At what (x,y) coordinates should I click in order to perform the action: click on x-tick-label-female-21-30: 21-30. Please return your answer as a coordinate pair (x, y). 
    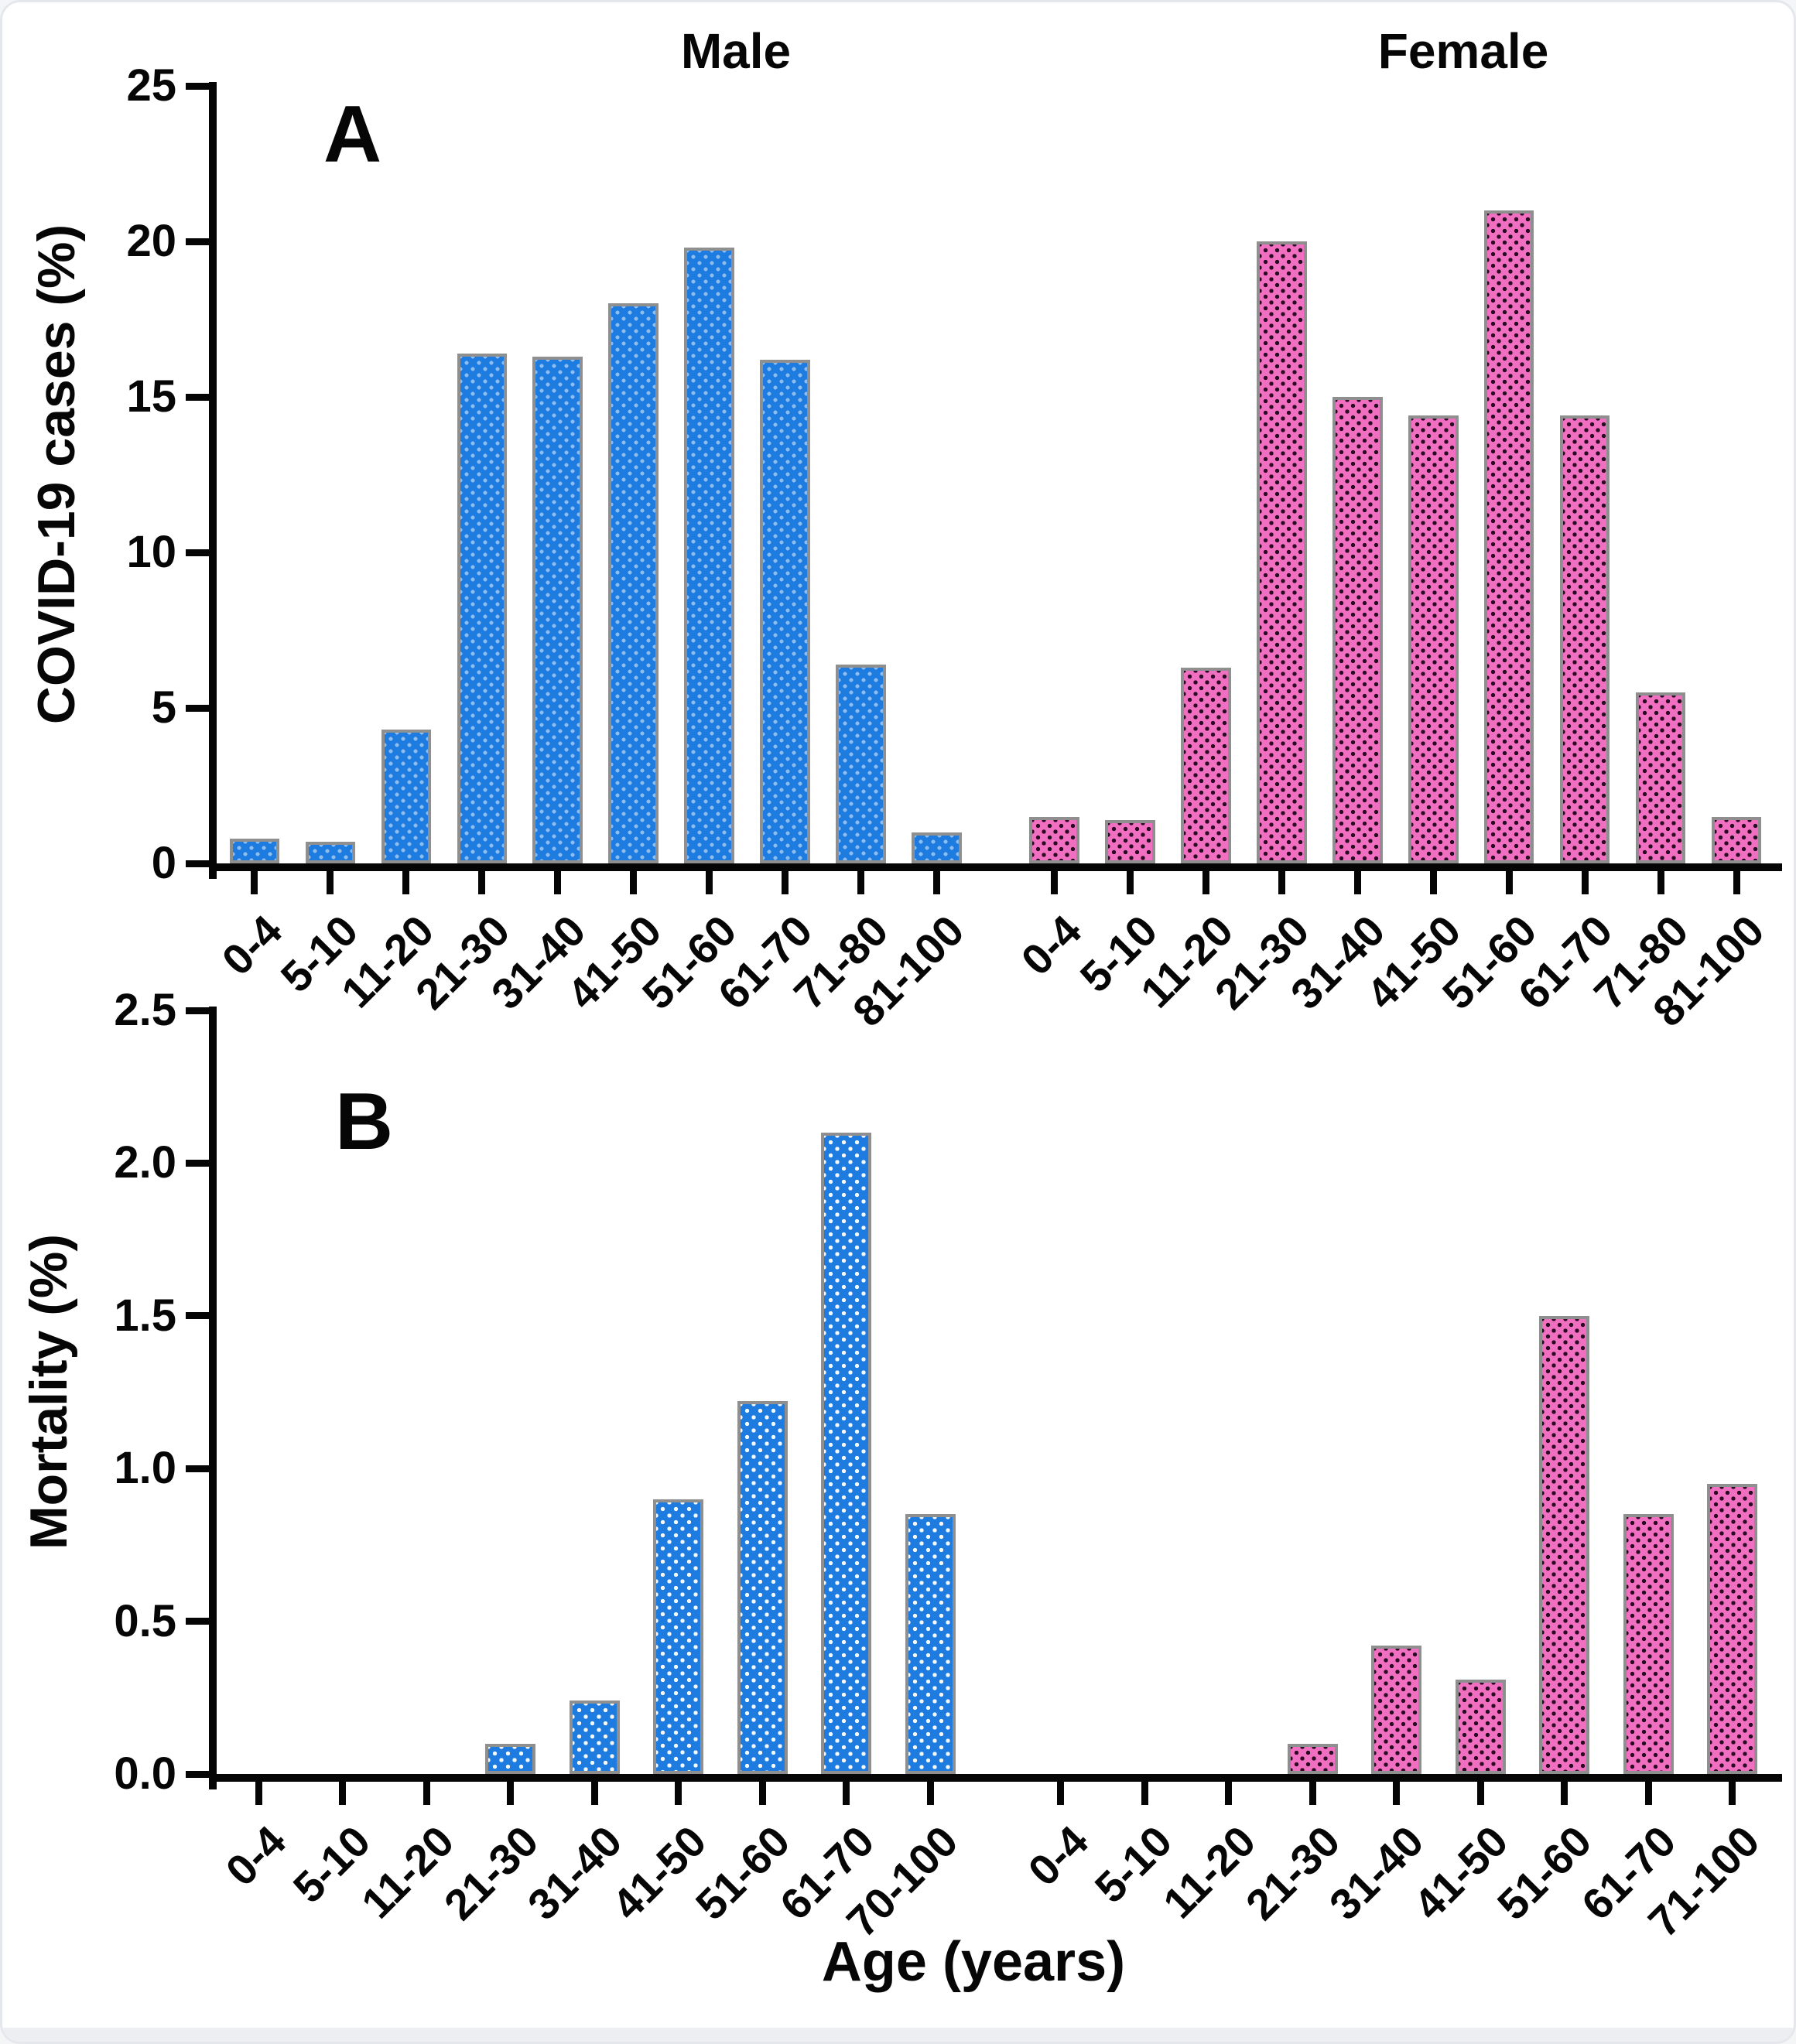
    Looking at the image, I should click on (1293, 1872).